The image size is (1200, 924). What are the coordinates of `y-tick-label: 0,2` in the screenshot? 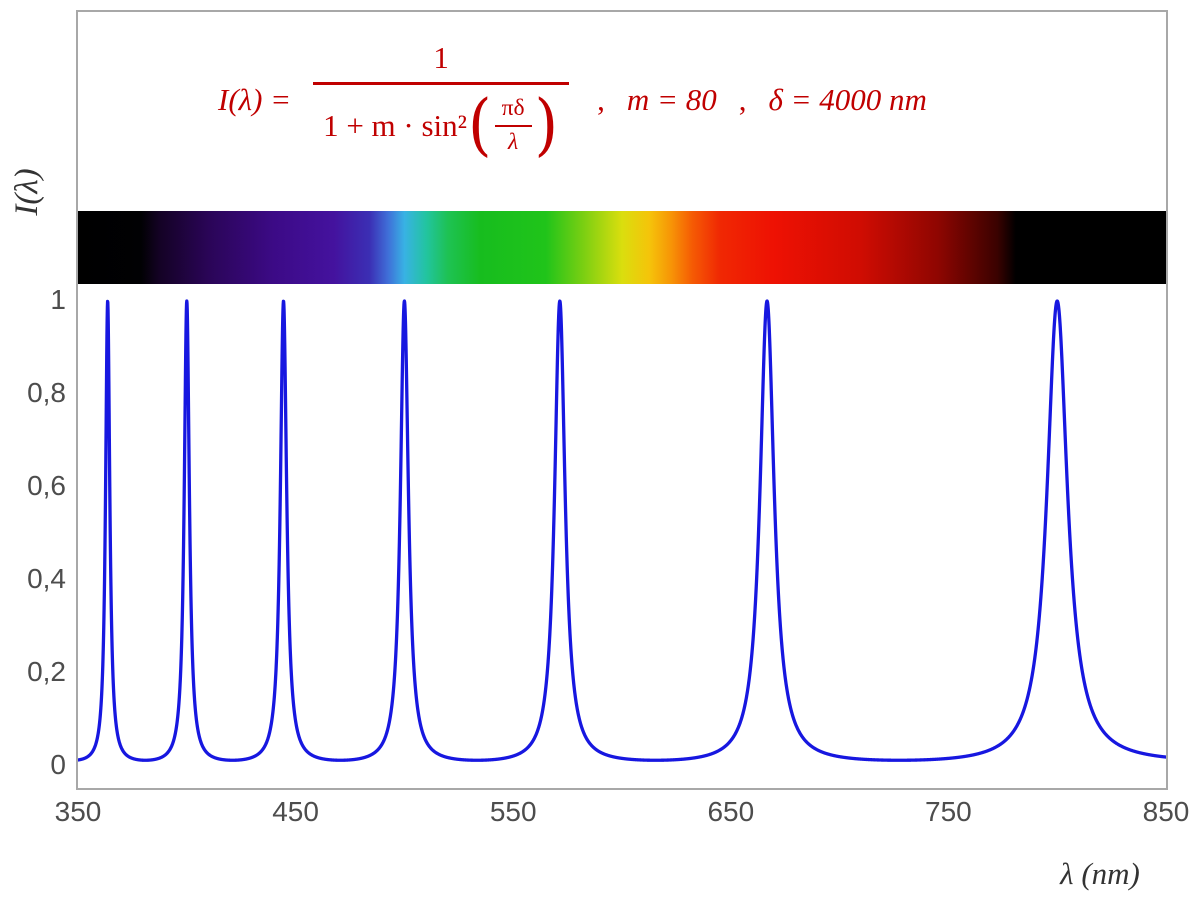 It's located at (46, 671).